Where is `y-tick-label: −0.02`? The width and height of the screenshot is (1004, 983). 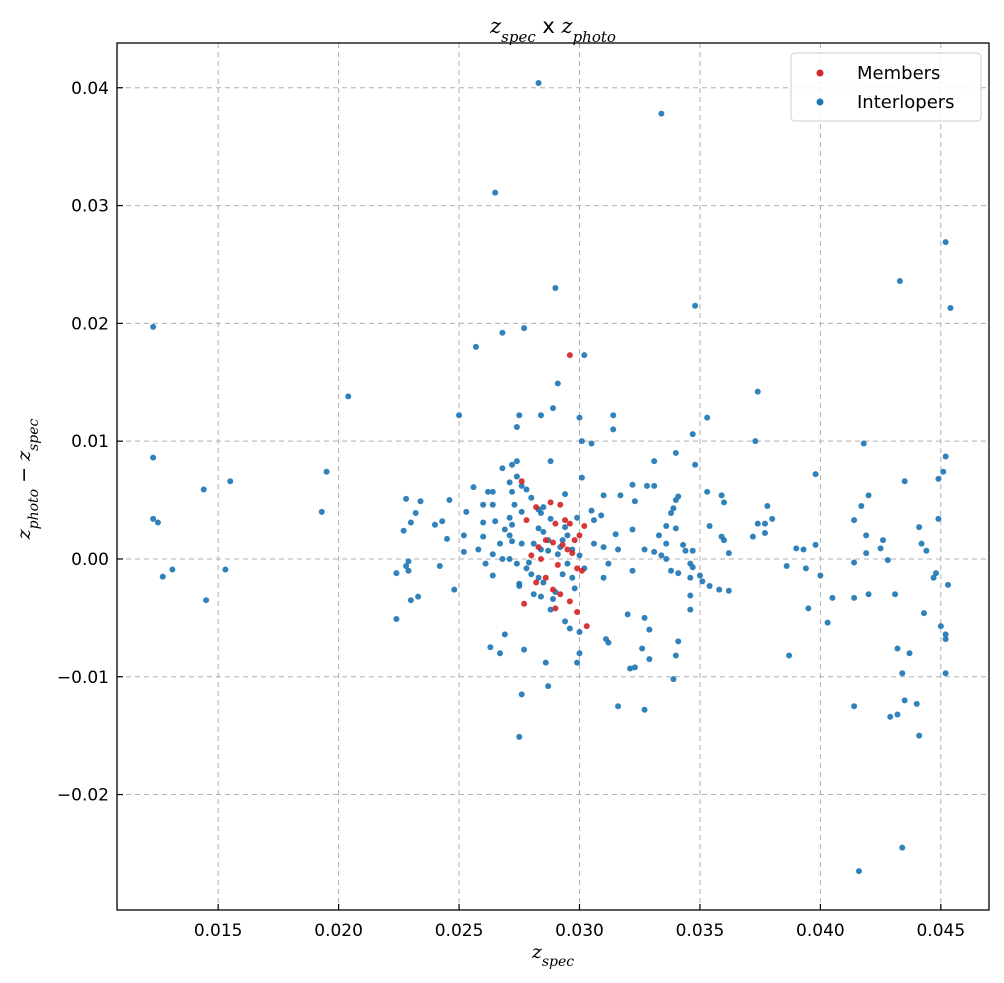 y-tick-label: −0.02 is located at coordinates (83, 796).